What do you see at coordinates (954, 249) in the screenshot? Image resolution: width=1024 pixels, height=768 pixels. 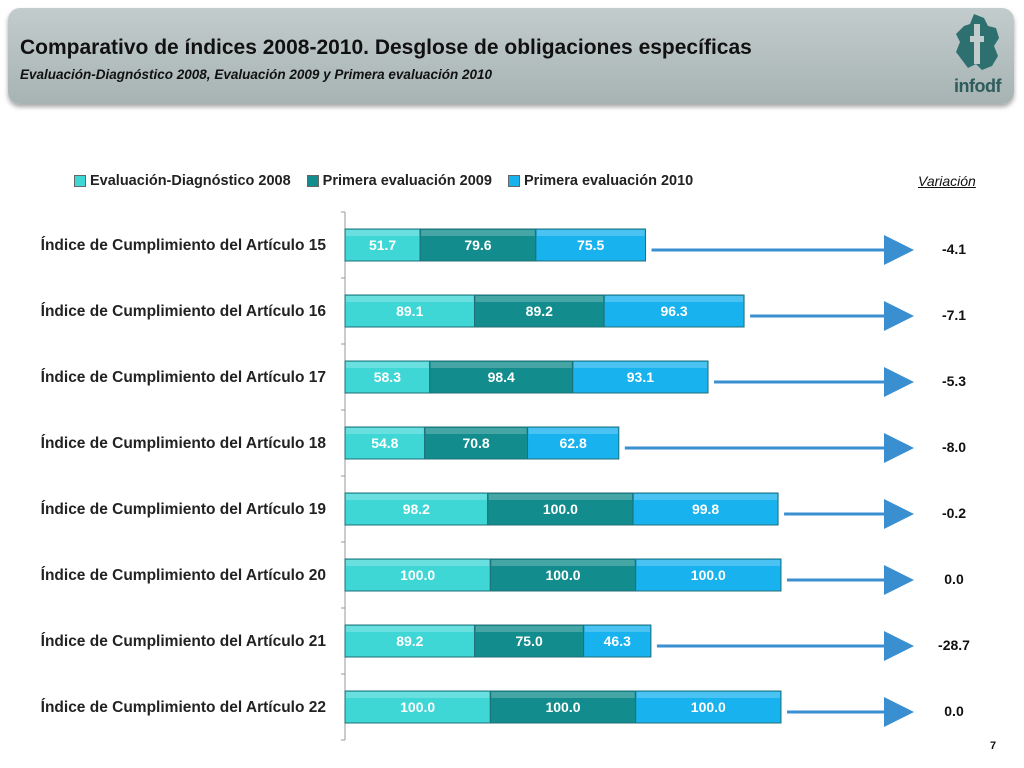 I see `variation-value: -4.1` at bounding box center [954, 249].